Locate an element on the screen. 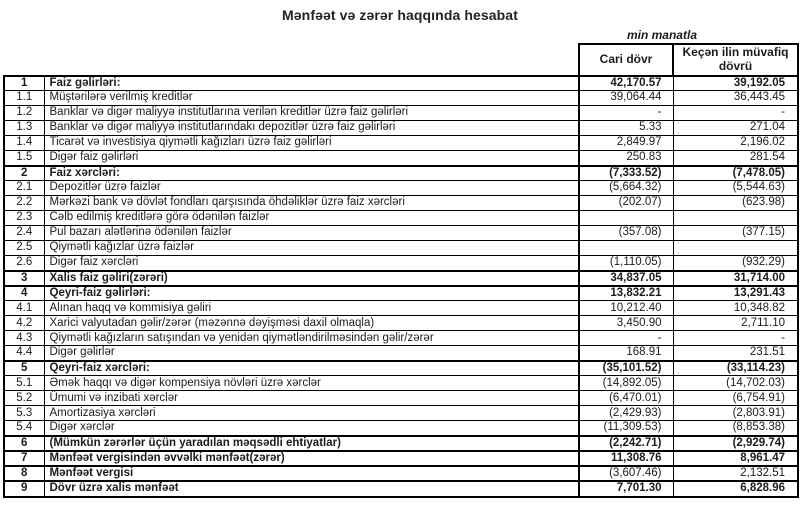  value-current-period: 42,170.57 is located at coordinates (626, 83).